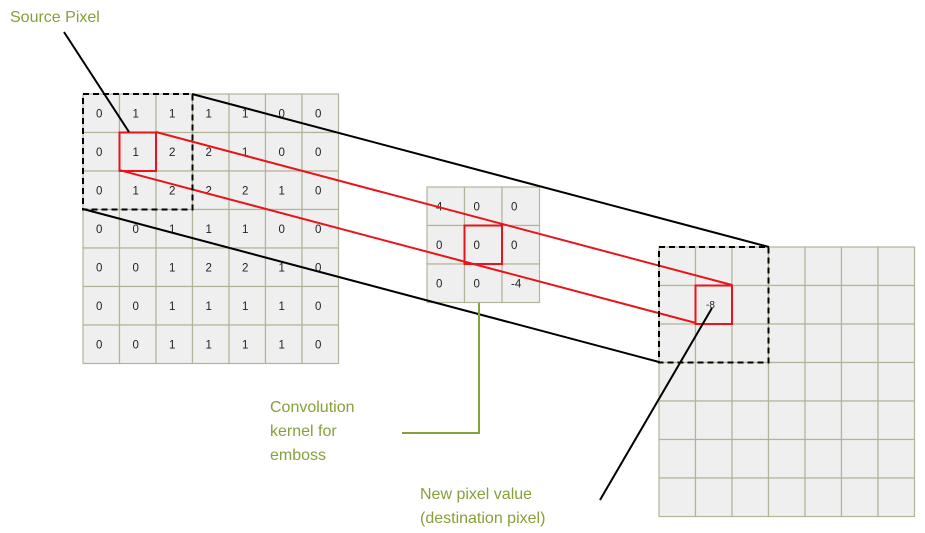 The width and height of the screenshot is (925, 533). What do you see at coordinates (303, 431) in the screenshot?
I see `kernel-label-line2: kernel for` at bounding box center [303, 431].